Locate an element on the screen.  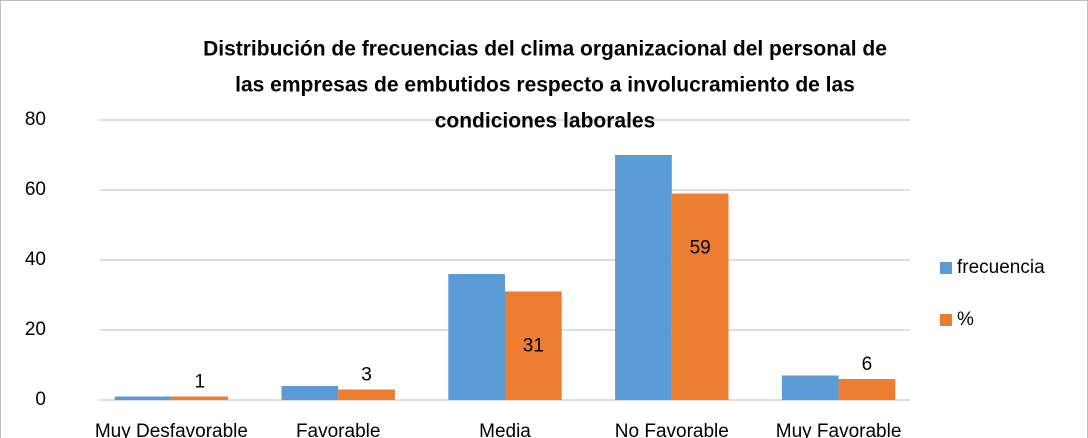
chart-title: condiciones laborales is located at coordinates (545, 121).